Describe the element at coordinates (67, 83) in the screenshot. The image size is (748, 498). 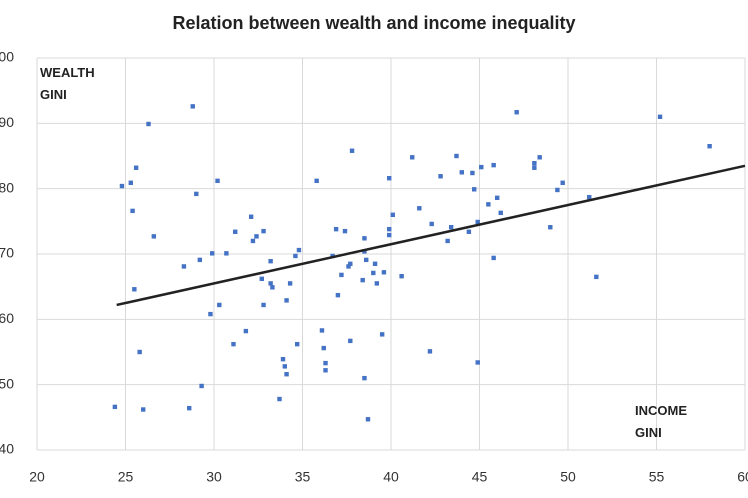
I see `y-axis-label: WEALTH GINI` at that location.